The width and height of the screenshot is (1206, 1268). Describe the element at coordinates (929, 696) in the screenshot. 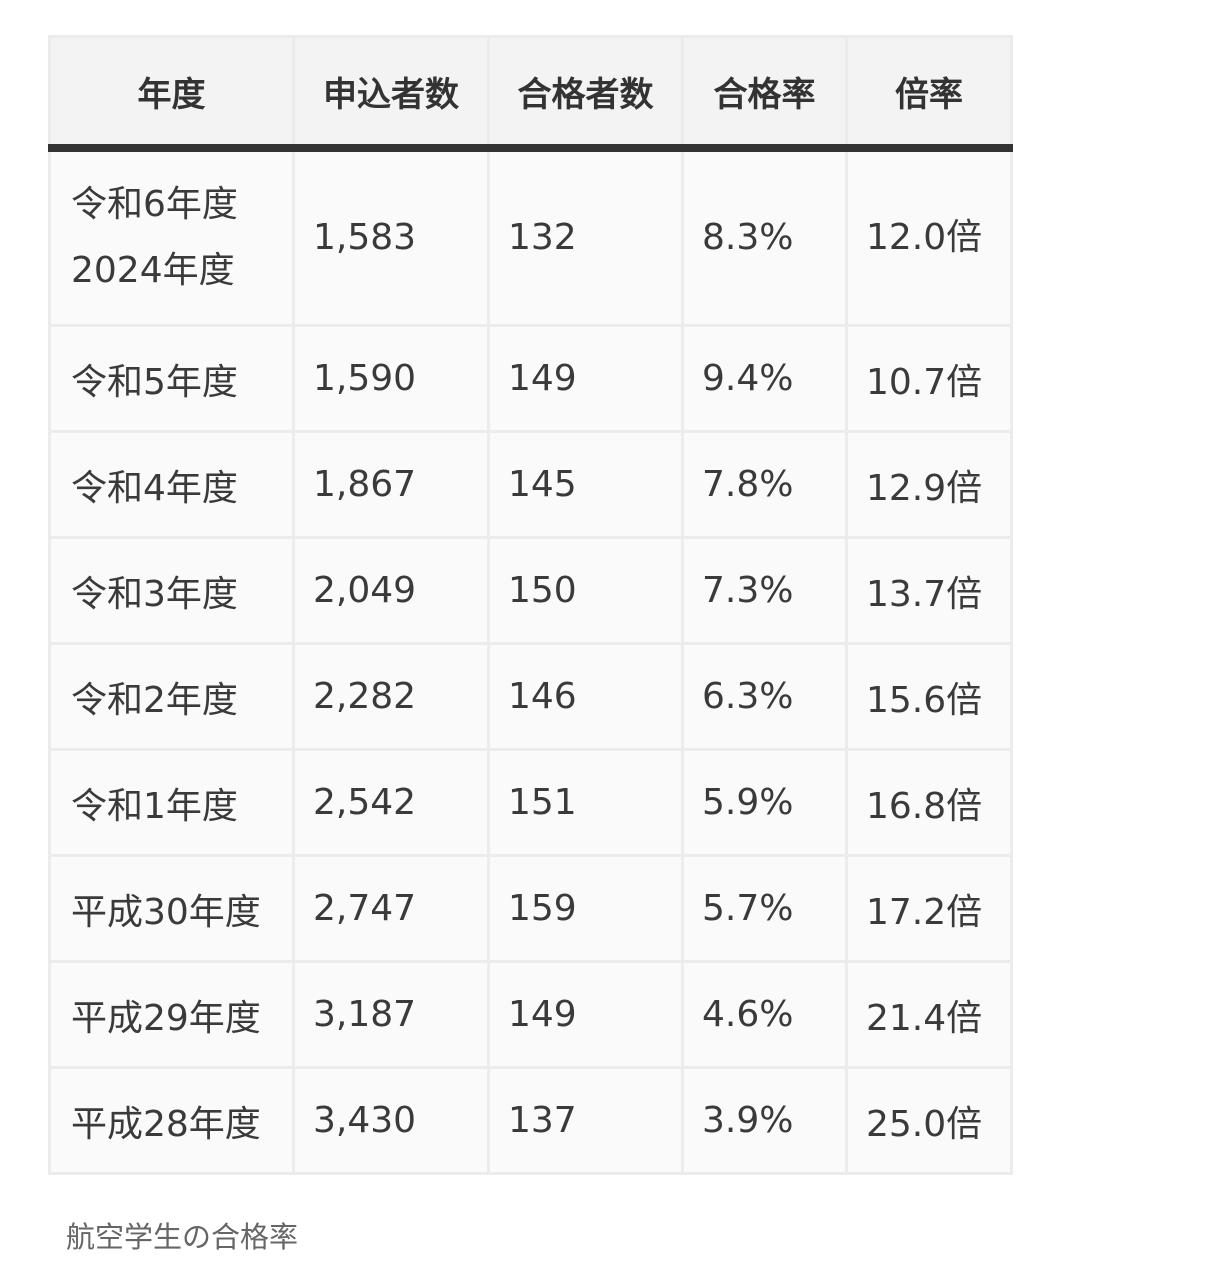

I see `cell-ratio: 15.6倍` at that location.